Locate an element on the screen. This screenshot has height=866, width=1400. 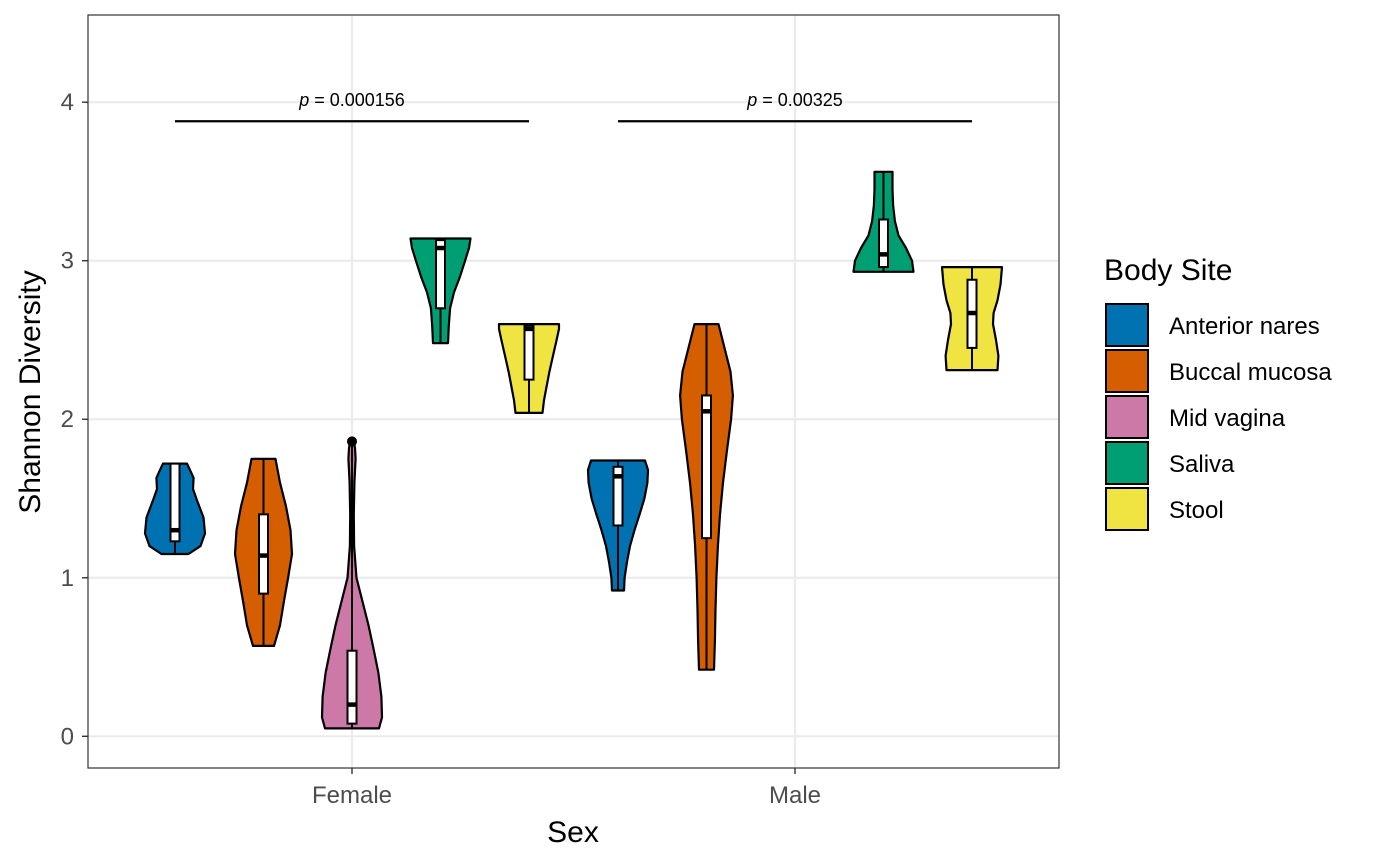
legend-label: Buccal mucosa is located at coordinates (1250, 372).